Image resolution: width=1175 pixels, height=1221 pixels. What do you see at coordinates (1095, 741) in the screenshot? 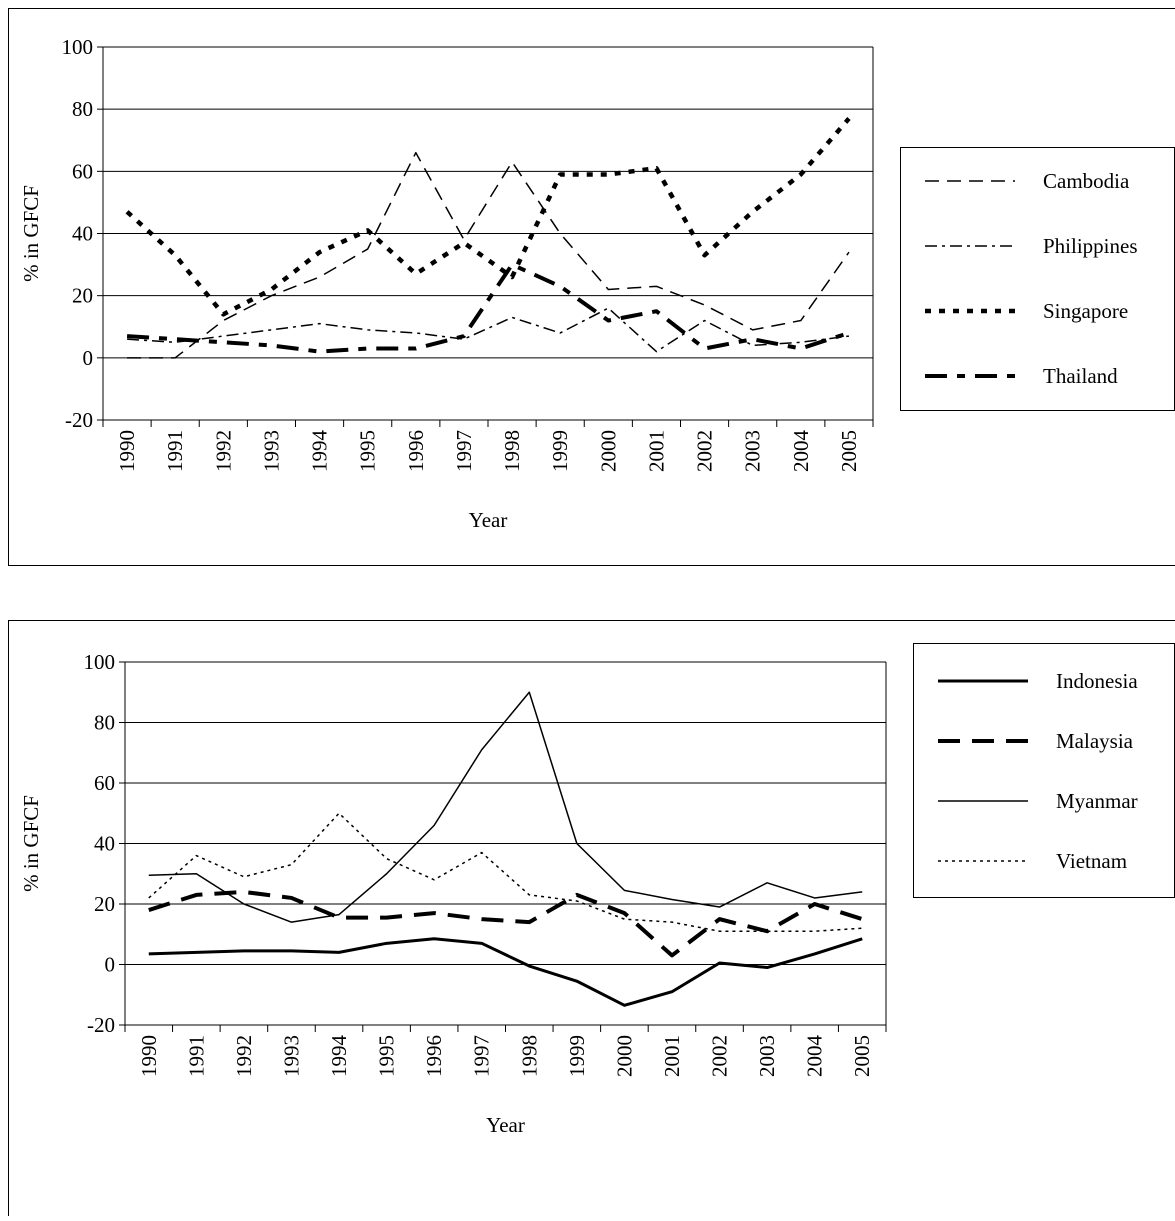
I see `legend-label: Malaysia` at bounding box center [1095, 741].